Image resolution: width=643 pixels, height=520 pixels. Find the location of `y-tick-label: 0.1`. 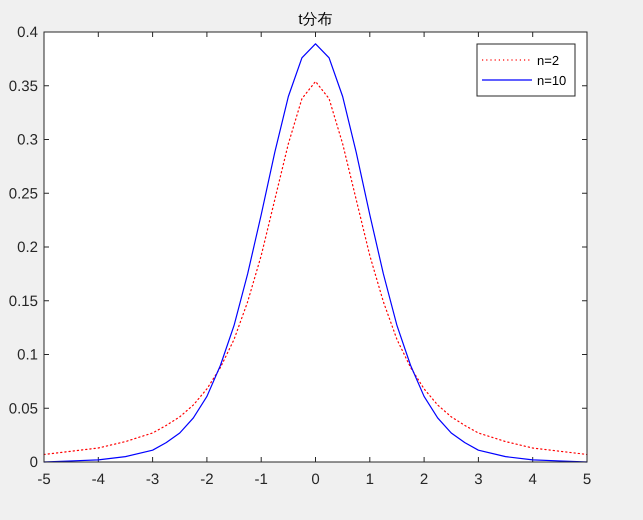

y-tick-label: 0.1 is located at coordinates (27, 355).